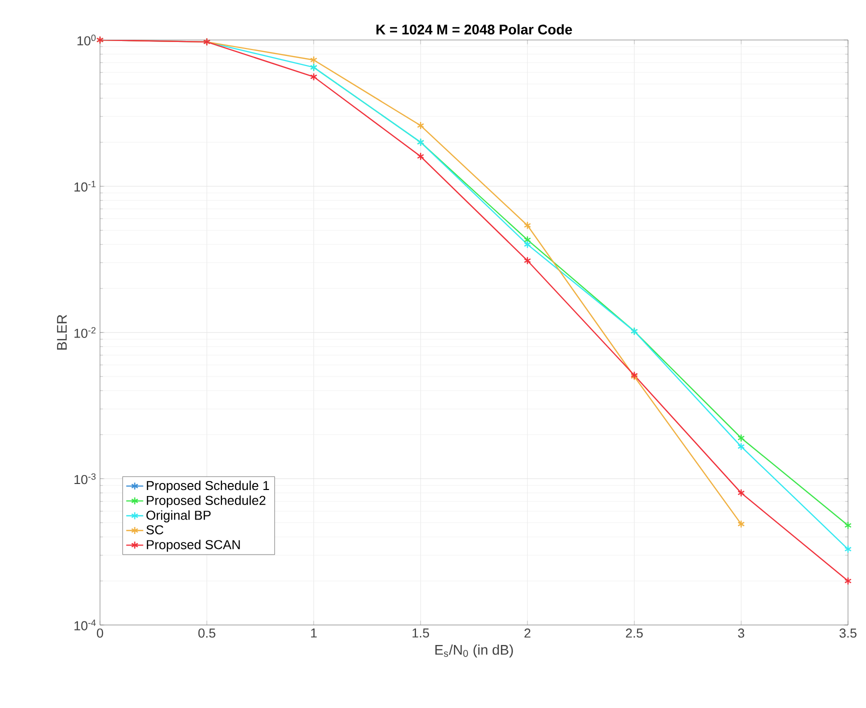  I want to click on x-tick-label: 3, so click(741, 633).